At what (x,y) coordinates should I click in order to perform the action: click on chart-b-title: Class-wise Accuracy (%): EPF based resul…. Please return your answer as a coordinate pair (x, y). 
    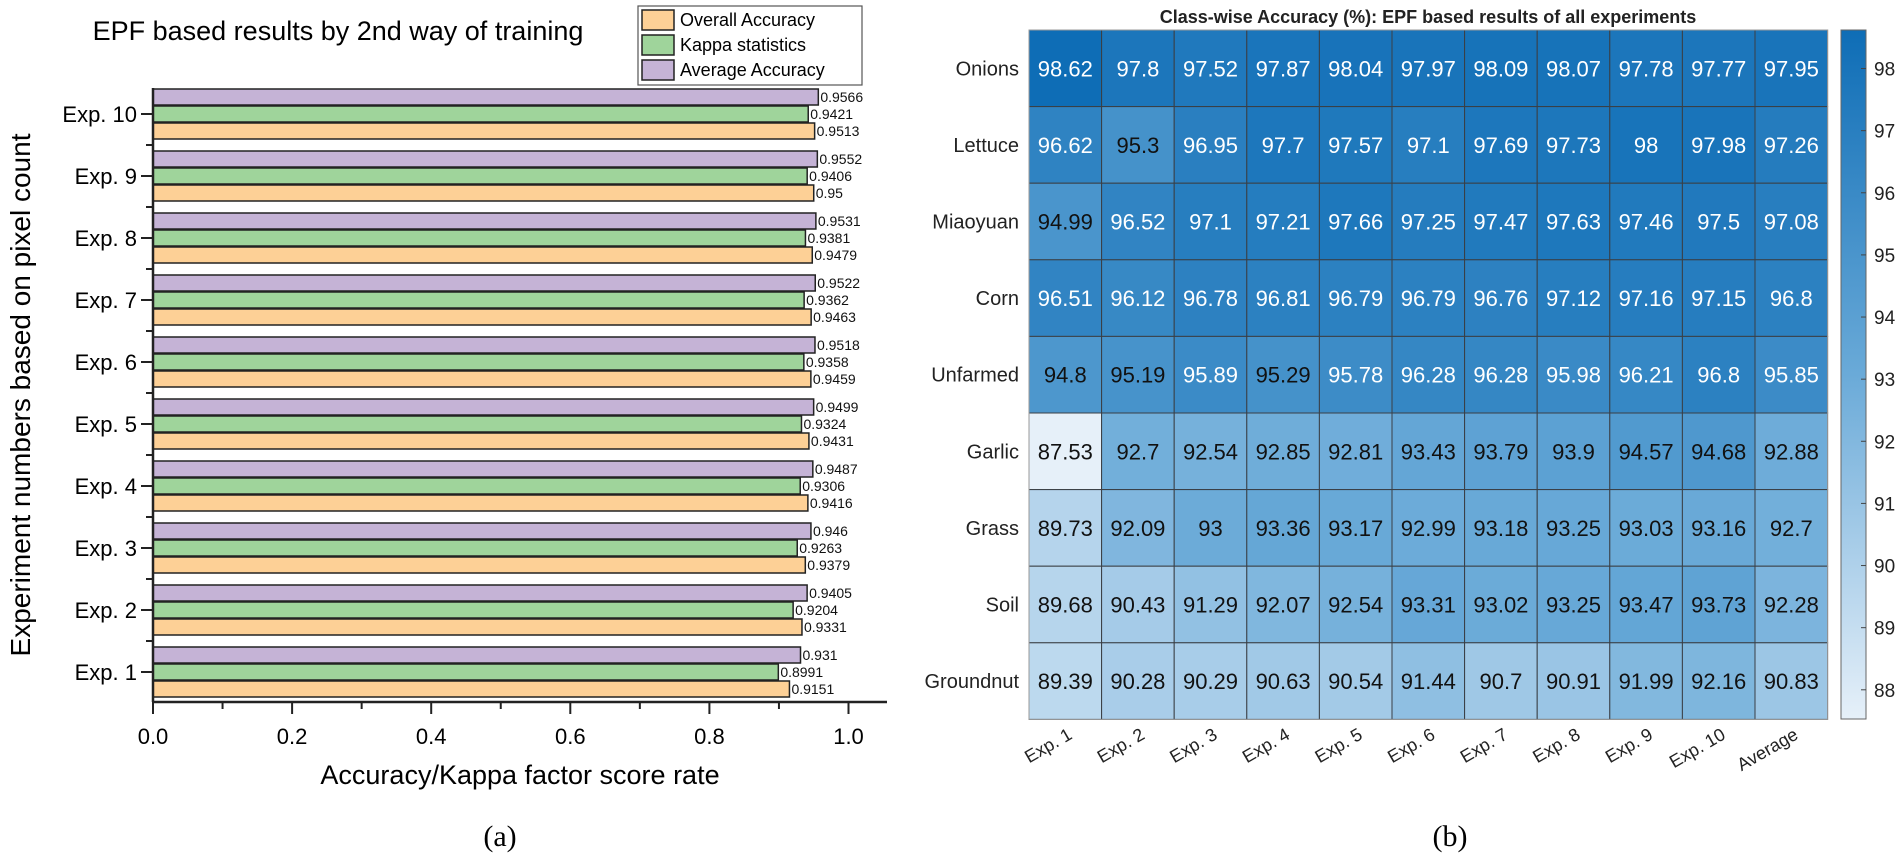
    Looking at the image, I should click on (1428, 17).